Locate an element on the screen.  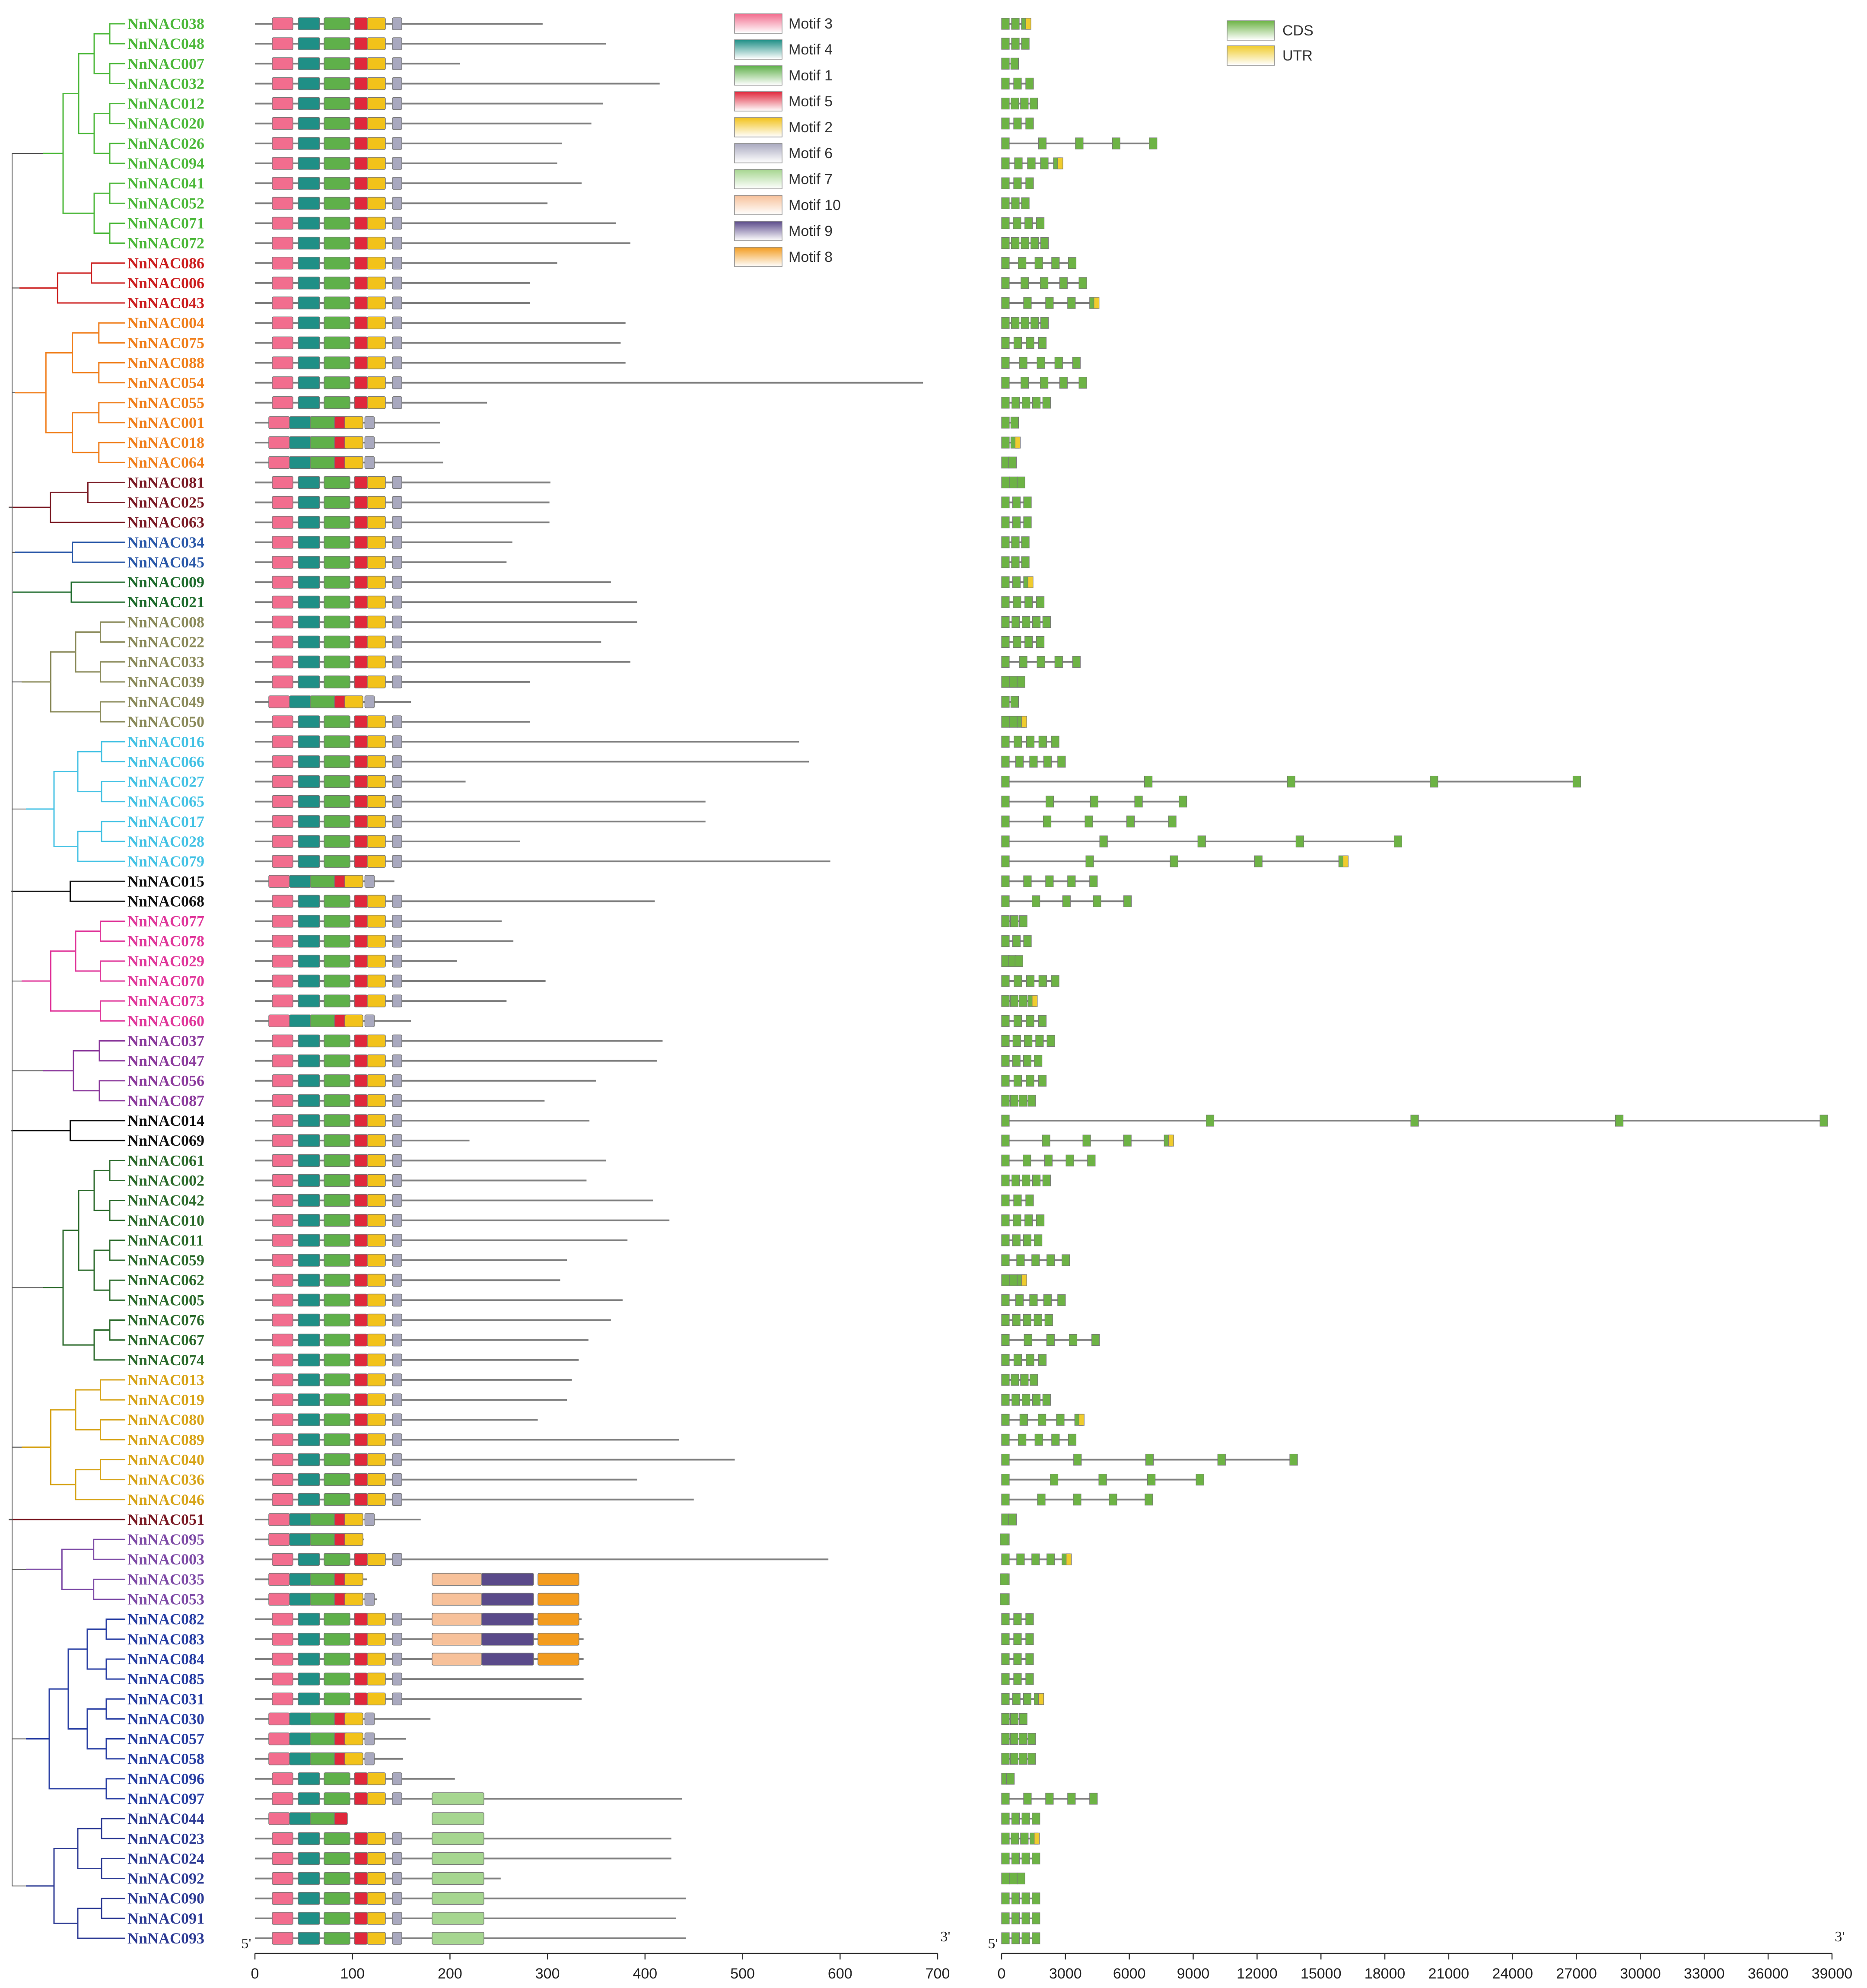
gene-label-nnnac009: NnNAC009 is located at coordinates (165, 582).